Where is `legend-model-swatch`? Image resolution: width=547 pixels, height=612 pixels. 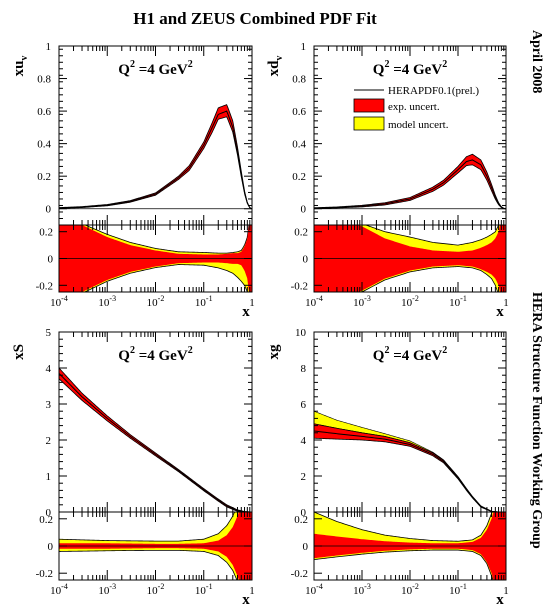 legend-model-swatch is located at coordinates (369, 123).